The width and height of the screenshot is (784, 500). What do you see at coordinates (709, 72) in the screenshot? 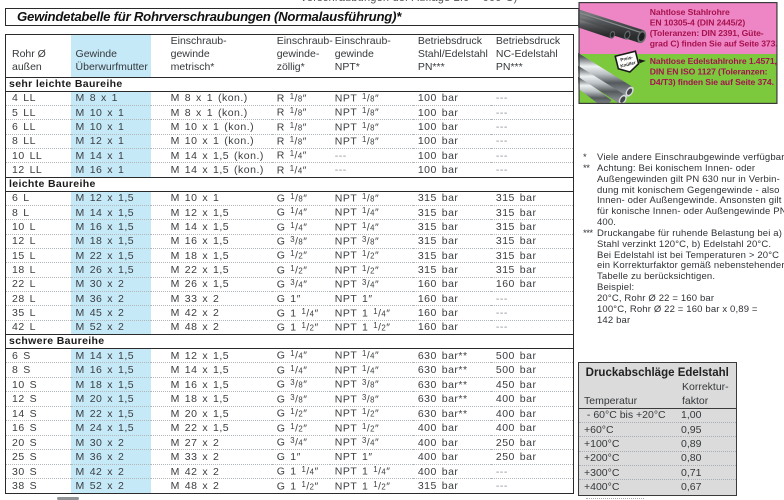
I see `svg-text: DIN EN ISO 1127 (Toleranzen:` at bounding box center [709, 72].